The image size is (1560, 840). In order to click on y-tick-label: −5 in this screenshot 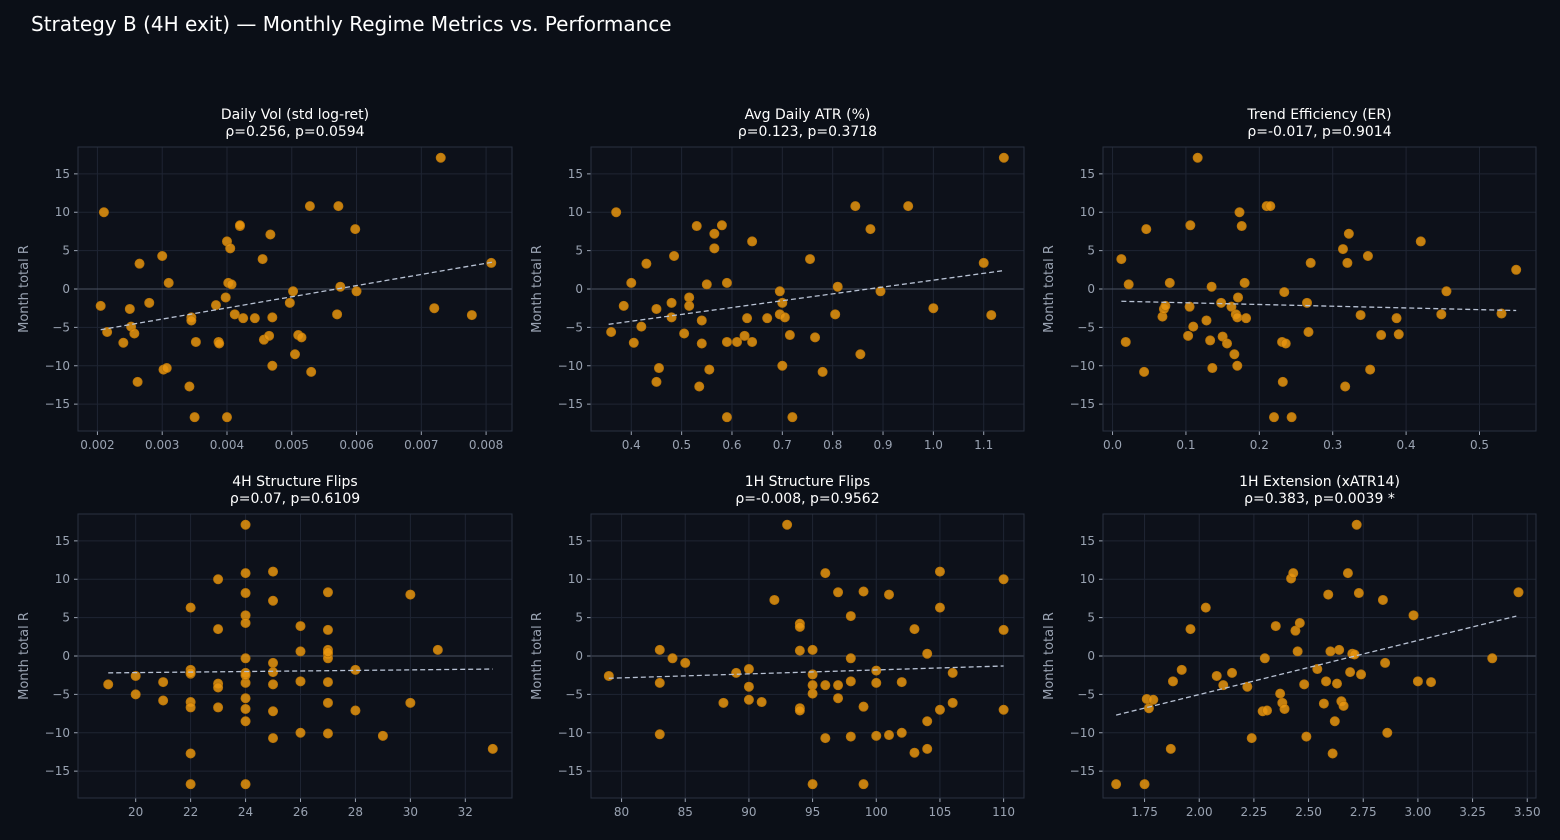, I will do `click(1086, 694)`.